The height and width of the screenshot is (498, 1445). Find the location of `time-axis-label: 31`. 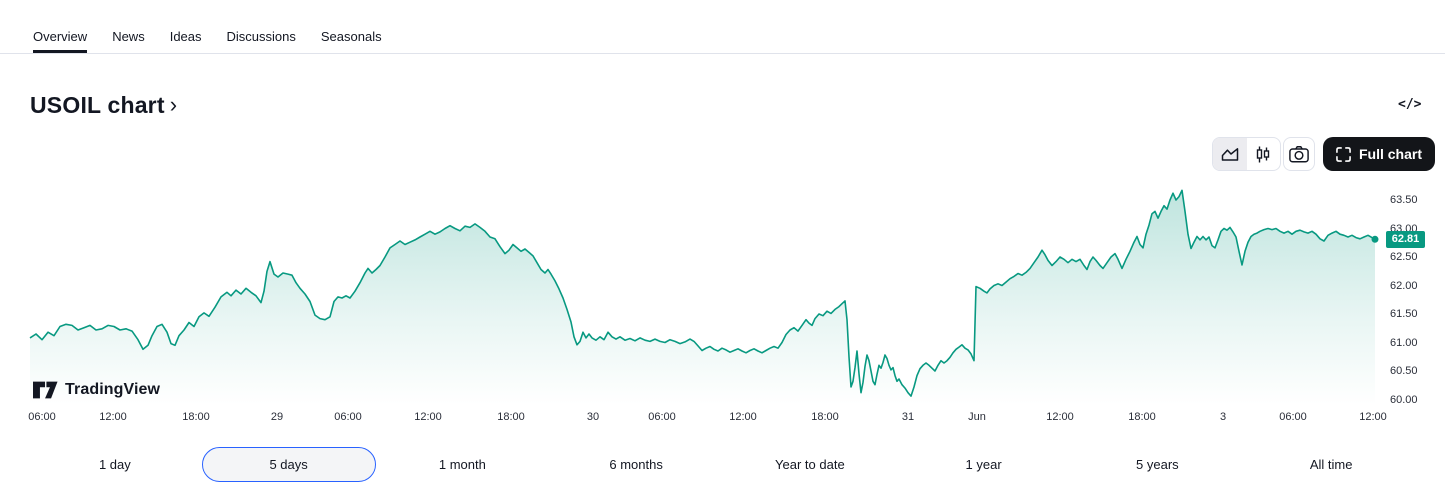

time-axis-label: 31 is located at coordinates (908, 417).